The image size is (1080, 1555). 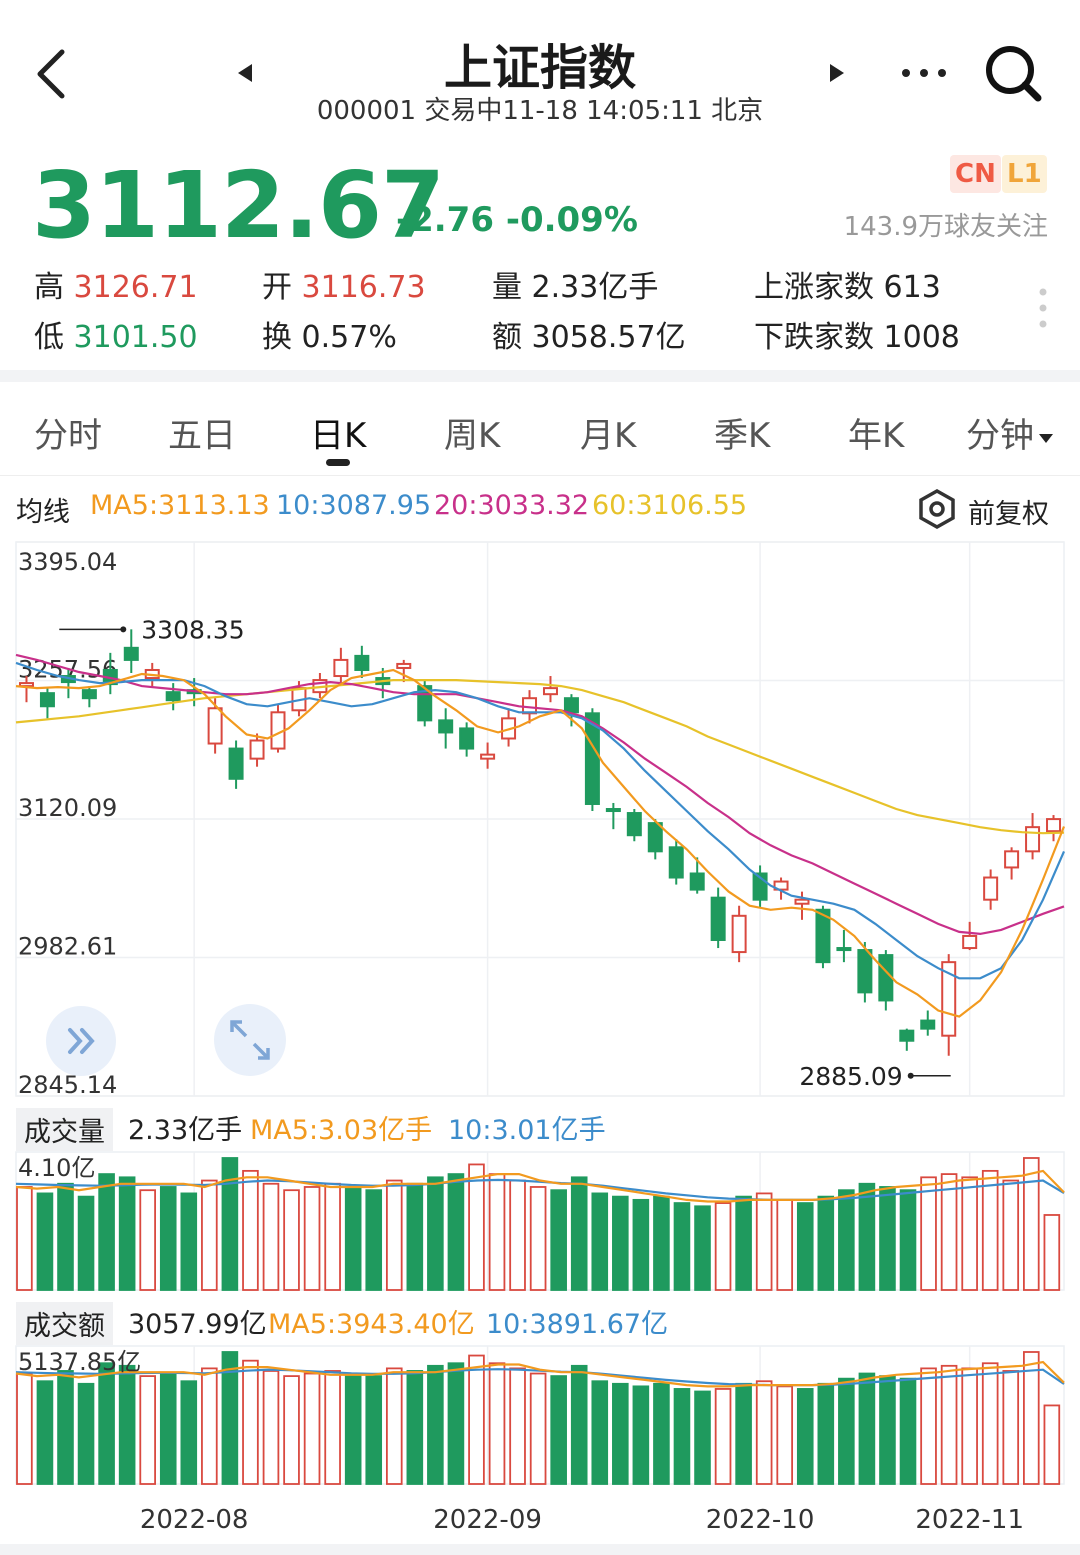 What do you see at coordinates (67, 1085) in the screenshot?
I see `y-tick-label: 2845.14` at bounding box center [67, 1085].